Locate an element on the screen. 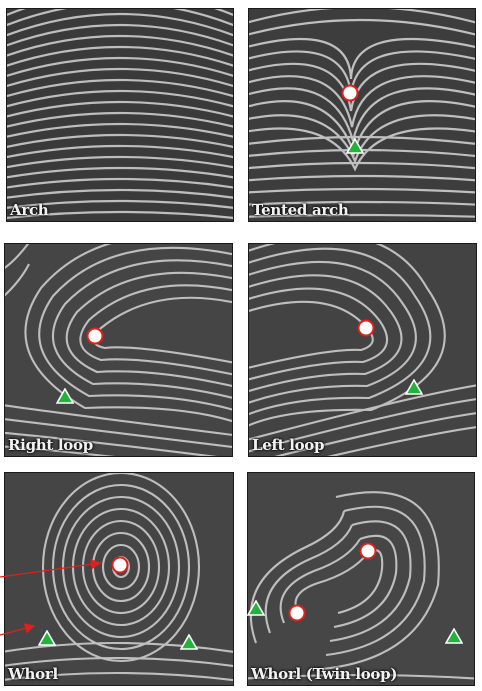 The image size is (482, 691). label-right-loop: Right loop is located at coordinates (50, 445).